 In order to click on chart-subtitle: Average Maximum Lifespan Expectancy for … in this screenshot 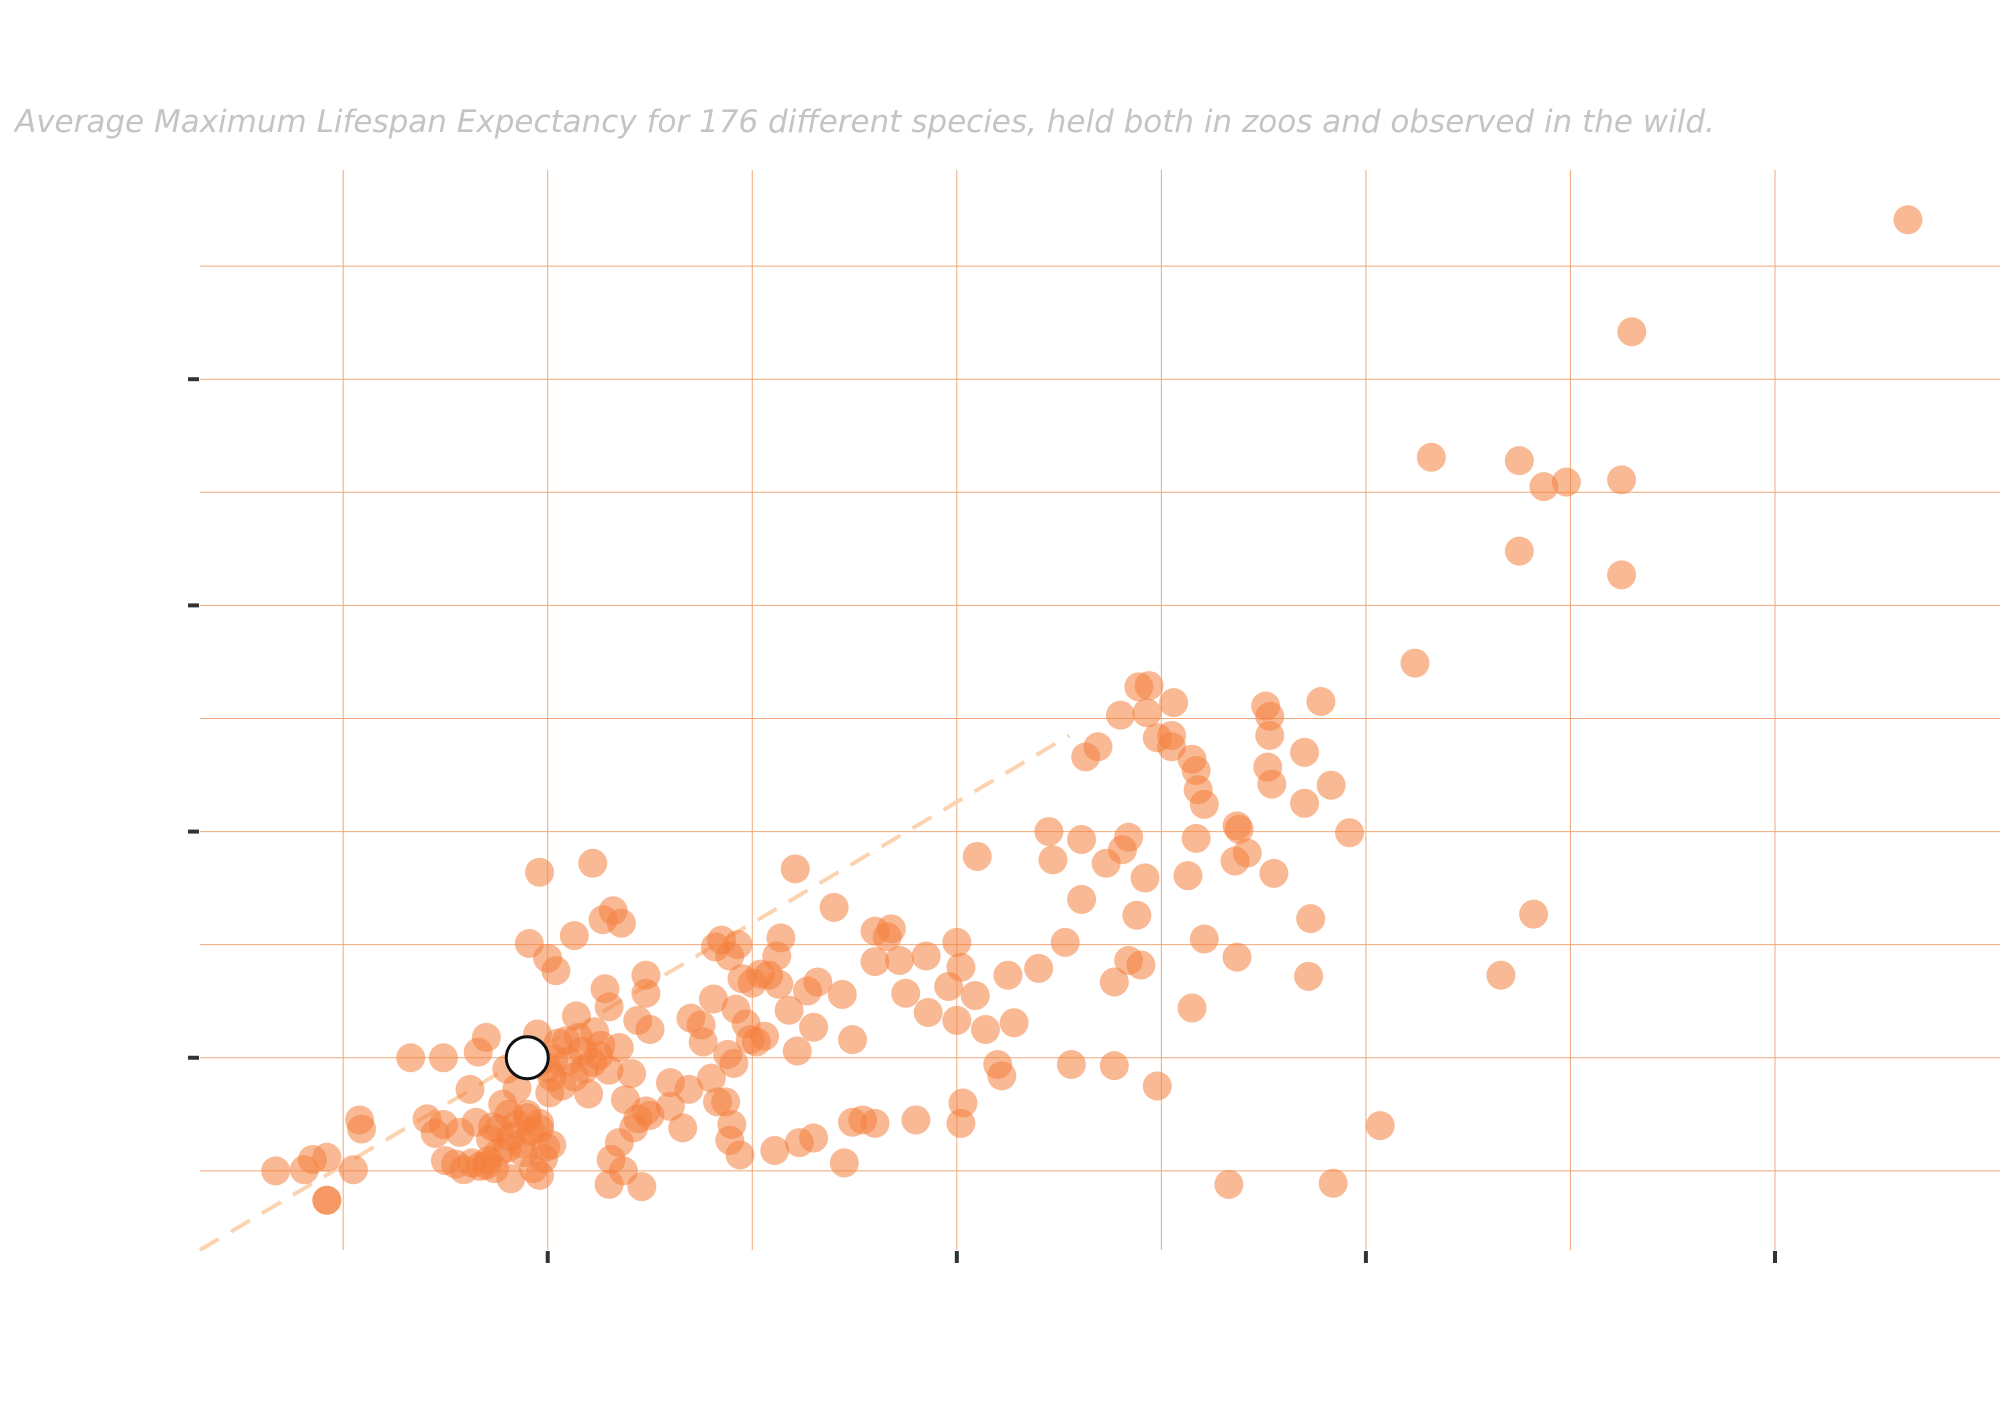, I will do `click(865, 122)`.